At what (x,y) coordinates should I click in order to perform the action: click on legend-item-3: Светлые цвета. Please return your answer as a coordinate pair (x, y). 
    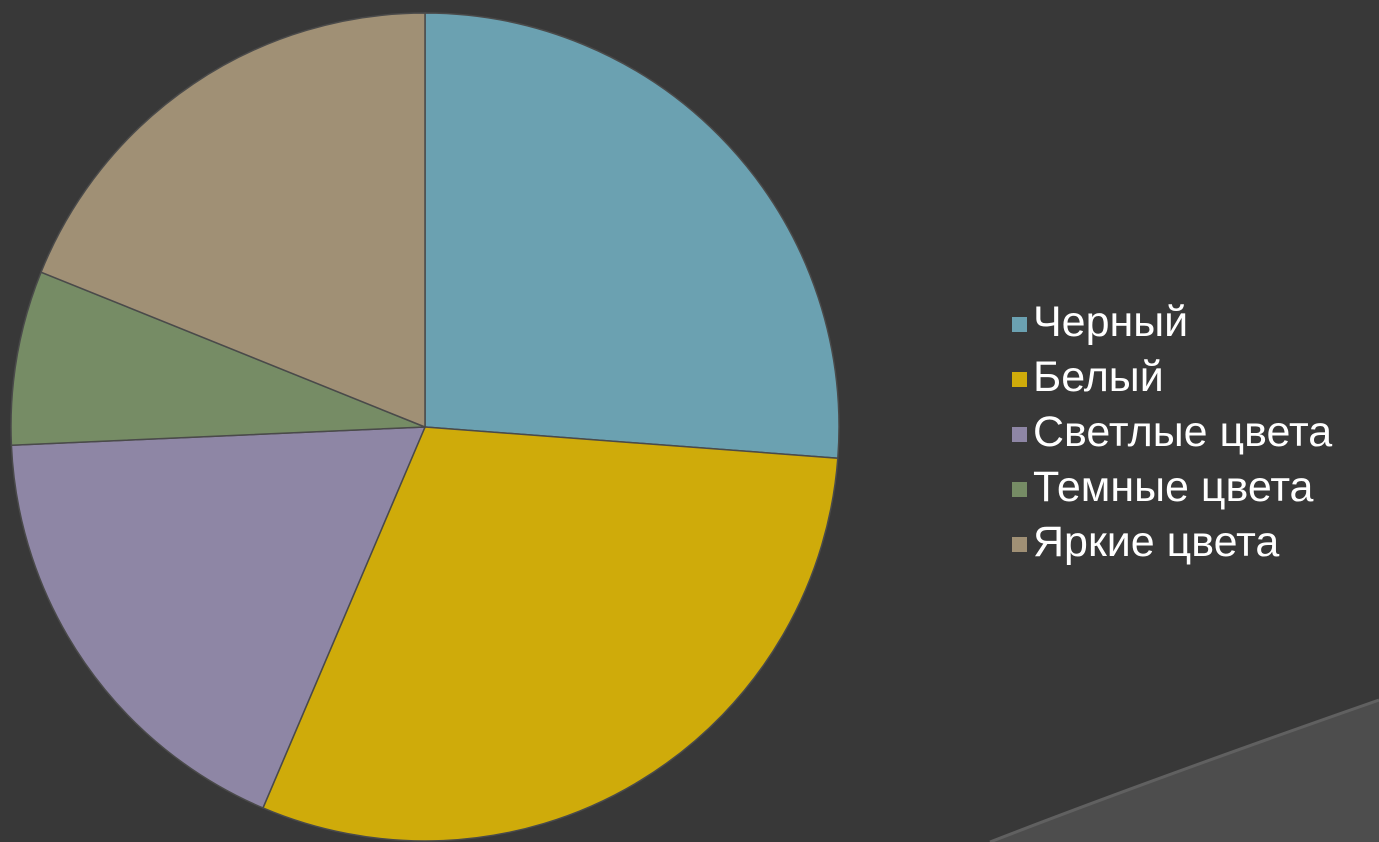
    Looking at the image, I should click on (1172, 432).